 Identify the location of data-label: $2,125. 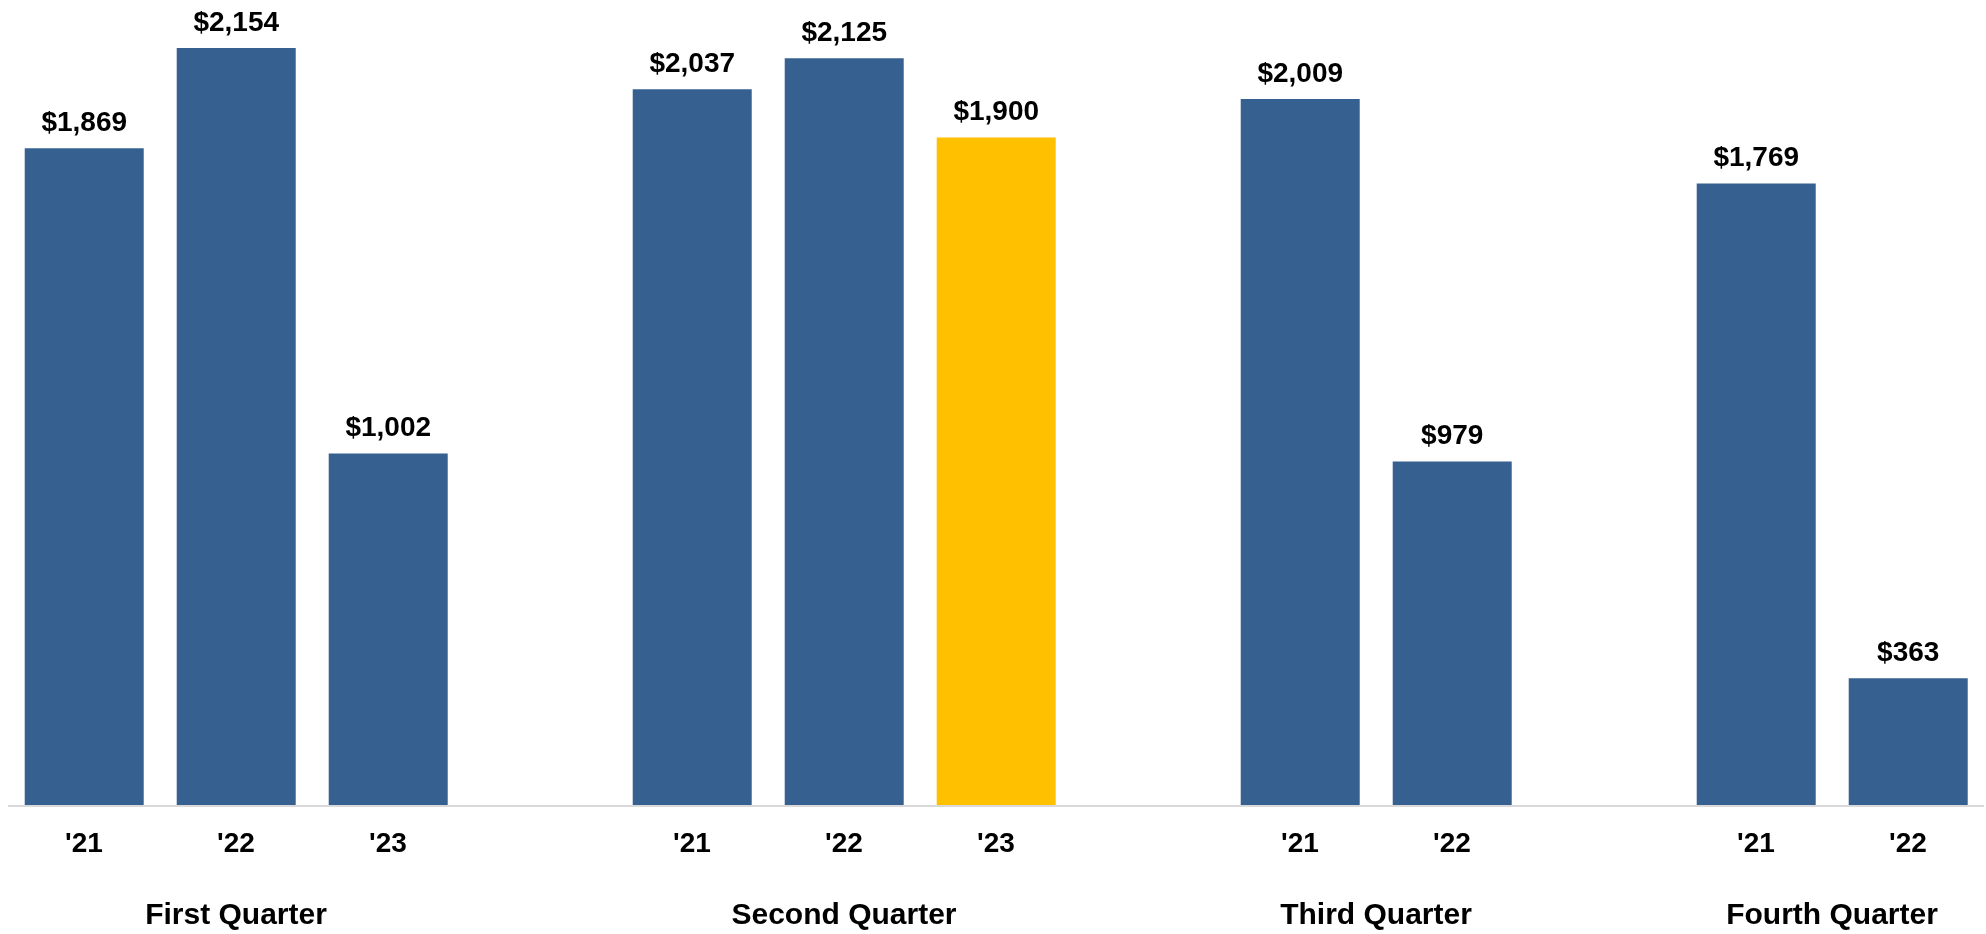
(844, 32).